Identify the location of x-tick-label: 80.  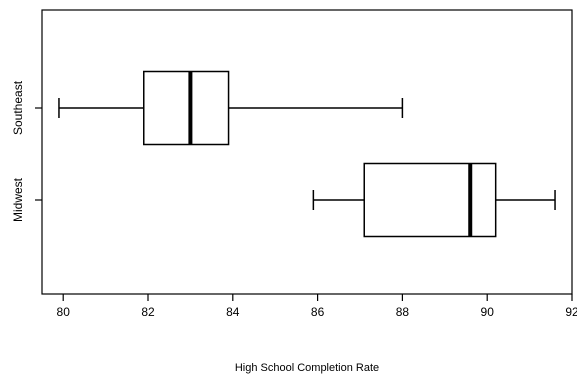
(64, 312).